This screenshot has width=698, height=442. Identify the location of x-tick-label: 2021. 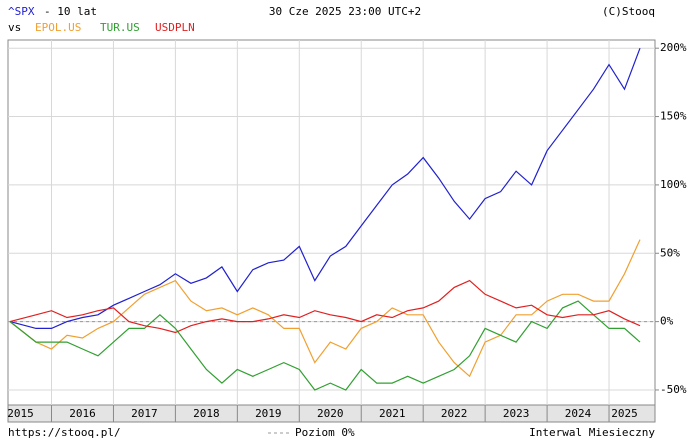
(392, 413).